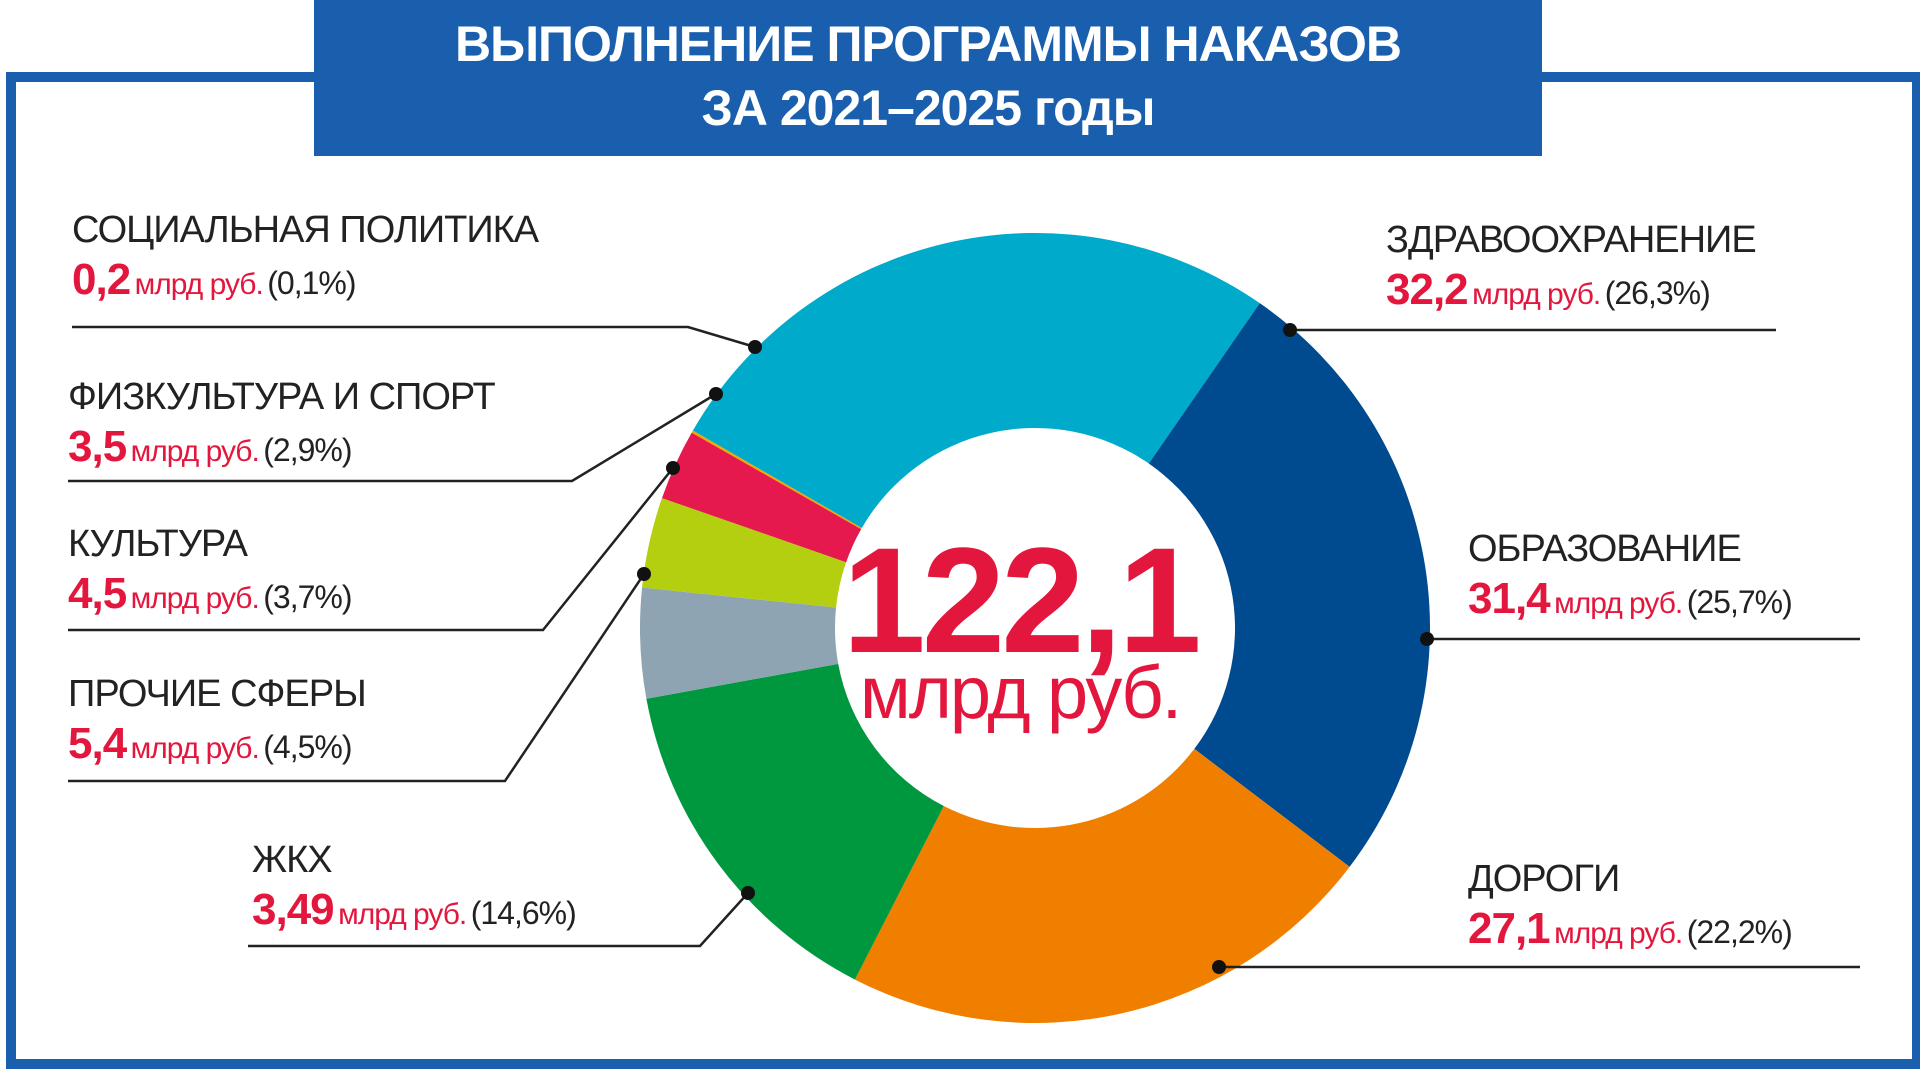  I want to click on category-label: КУЛЬТУРА, so click(158, 544).